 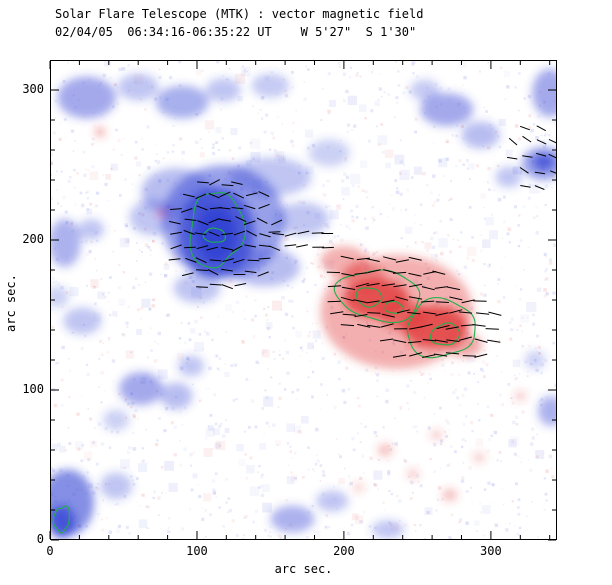 I want to click on x-tick-label: 0, so click(x=50, y=551).